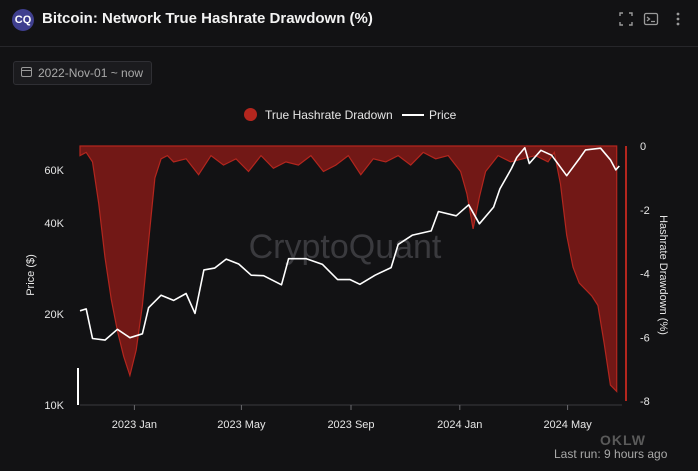 Image resolution: width=698 pixels, height=471 pixels. Describe the element at coordinates (459, 425) in the screenshot. I see `x-tick-label: 2024 Jan` at that location.